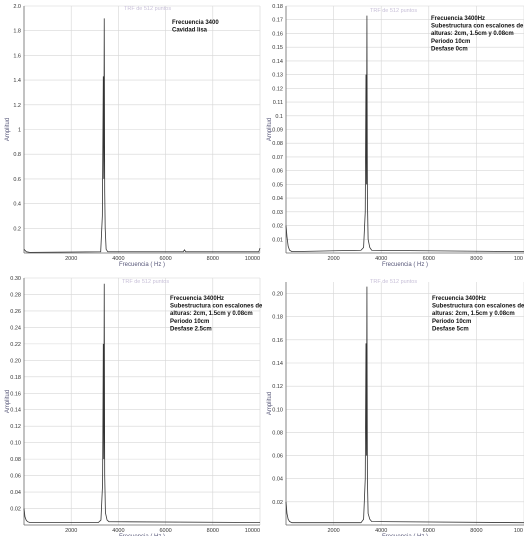 This screenshot has width=524, height=541. I want to click on y-tick-label: 0.8, so click(17, 155).